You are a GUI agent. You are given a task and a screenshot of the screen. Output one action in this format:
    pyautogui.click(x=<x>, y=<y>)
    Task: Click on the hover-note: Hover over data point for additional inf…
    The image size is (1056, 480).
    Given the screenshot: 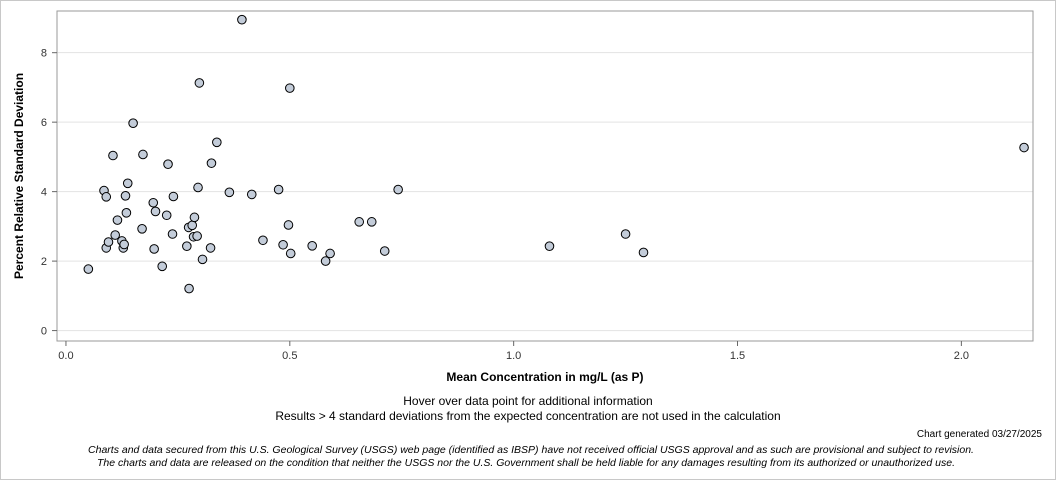 What is the action you would take?
    pyautogui.click(x=528, y=401)
    